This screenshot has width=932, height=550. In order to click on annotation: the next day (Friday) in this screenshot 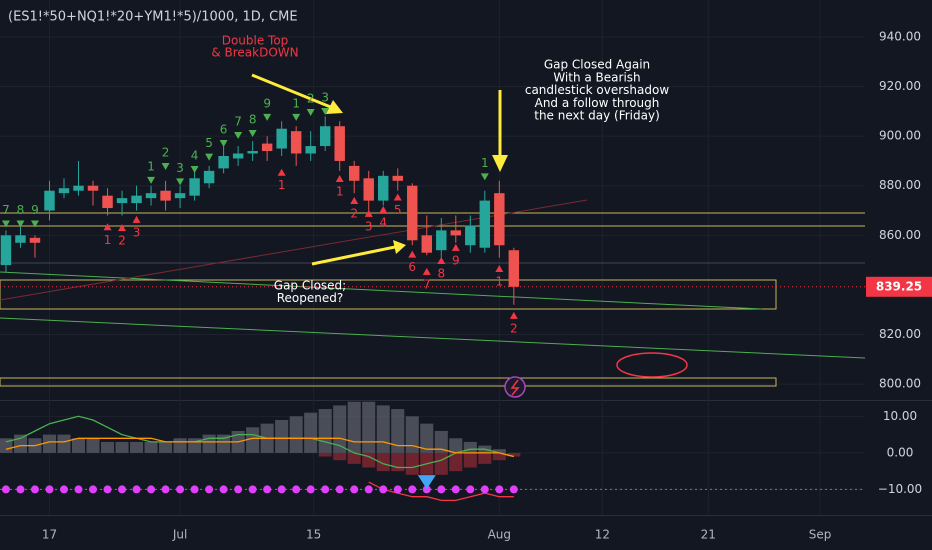, I will do `click(597, 116)`.